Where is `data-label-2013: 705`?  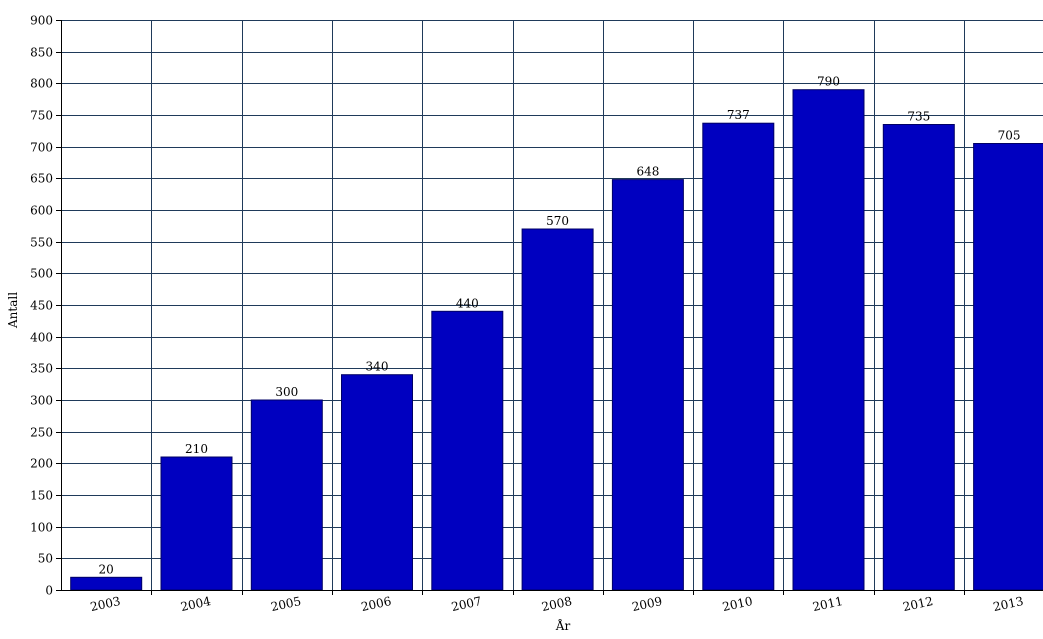
data-label-2013: 705 is located at coordinates (1009, 136).